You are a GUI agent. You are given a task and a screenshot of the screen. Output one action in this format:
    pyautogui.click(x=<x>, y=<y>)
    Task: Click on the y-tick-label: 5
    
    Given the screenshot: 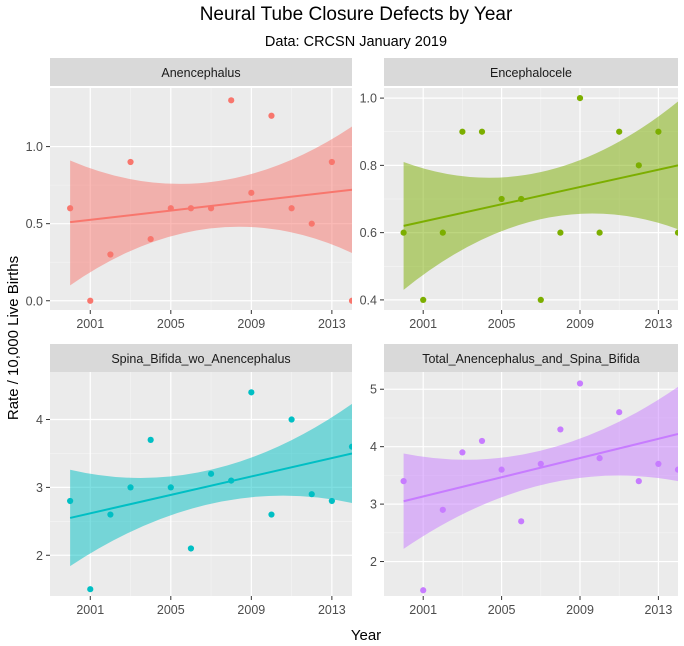 What is the action you would take?
    pyautogui.click(x=373, y=390)
    